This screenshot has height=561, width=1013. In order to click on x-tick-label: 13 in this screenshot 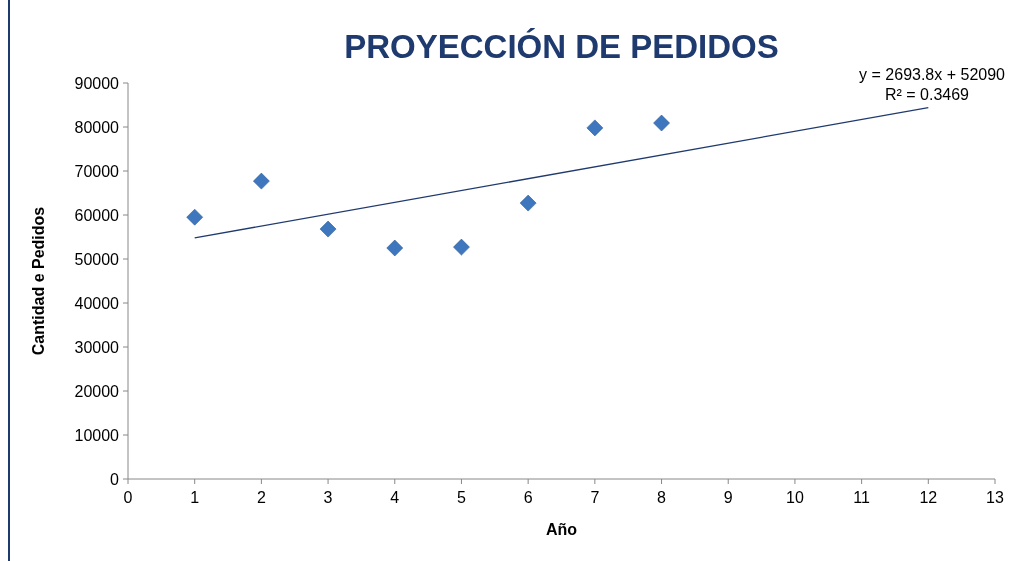, I will do `click(995, 497)`.